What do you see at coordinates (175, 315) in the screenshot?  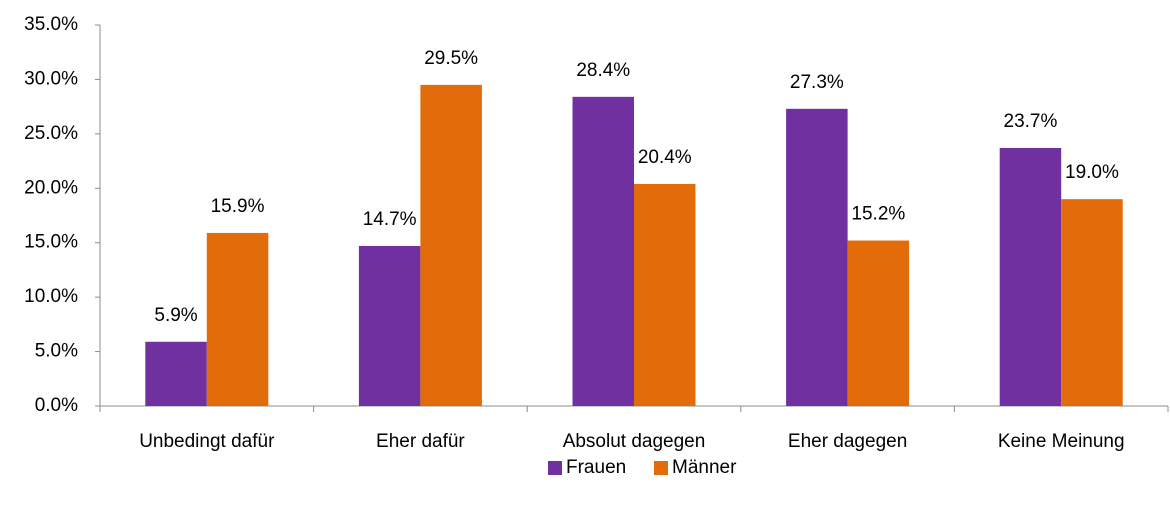 I see `data-label: 5.9%` at bounding box center [175, 315].